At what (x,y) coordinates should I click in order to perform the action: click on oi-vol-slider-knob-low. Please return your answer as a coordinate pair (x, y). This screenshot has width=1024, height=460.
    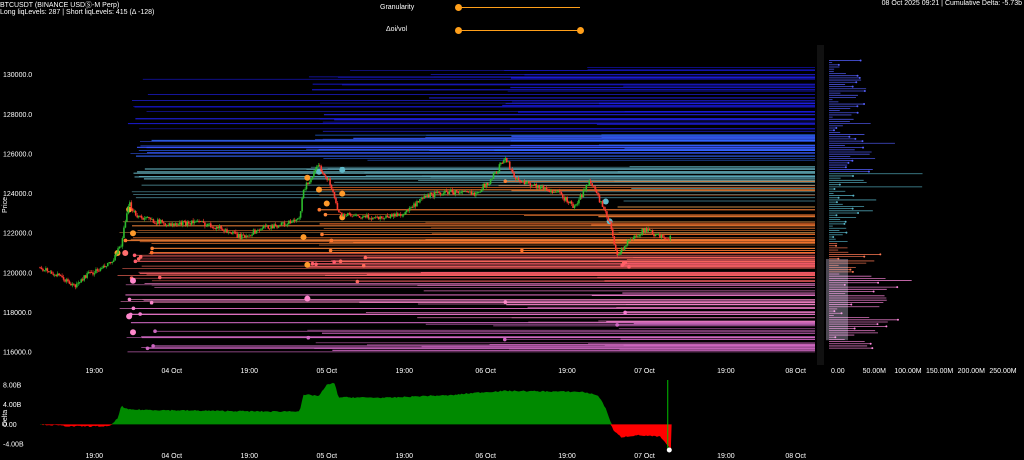
    Looking at the image, I should click on (458, 30).